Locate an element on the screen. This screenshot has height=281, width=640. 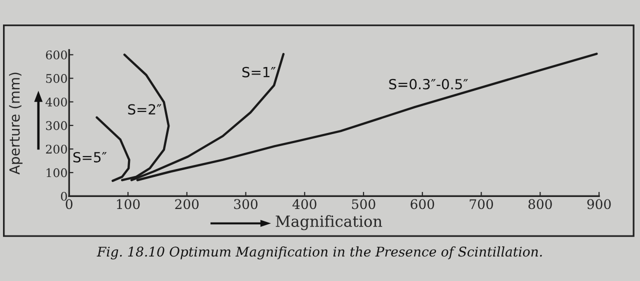
y-tick-label: 0 is located at coordinates (64, 196).